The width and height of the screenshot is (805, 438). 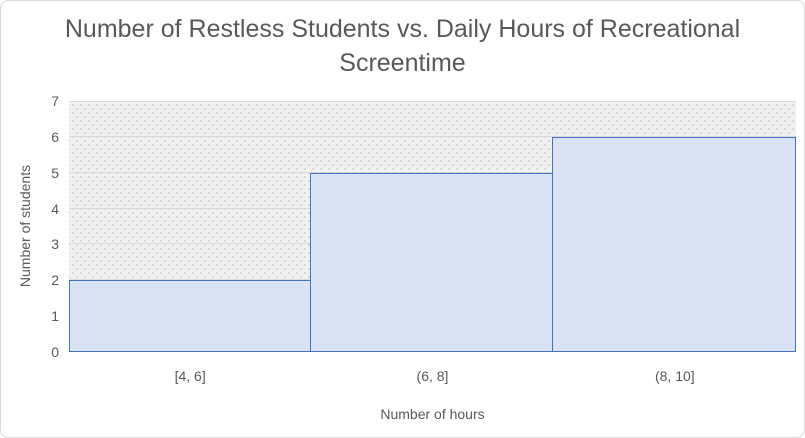 I want to click on x-tick-label-0: [4, 6], so click(x=190, y=376).